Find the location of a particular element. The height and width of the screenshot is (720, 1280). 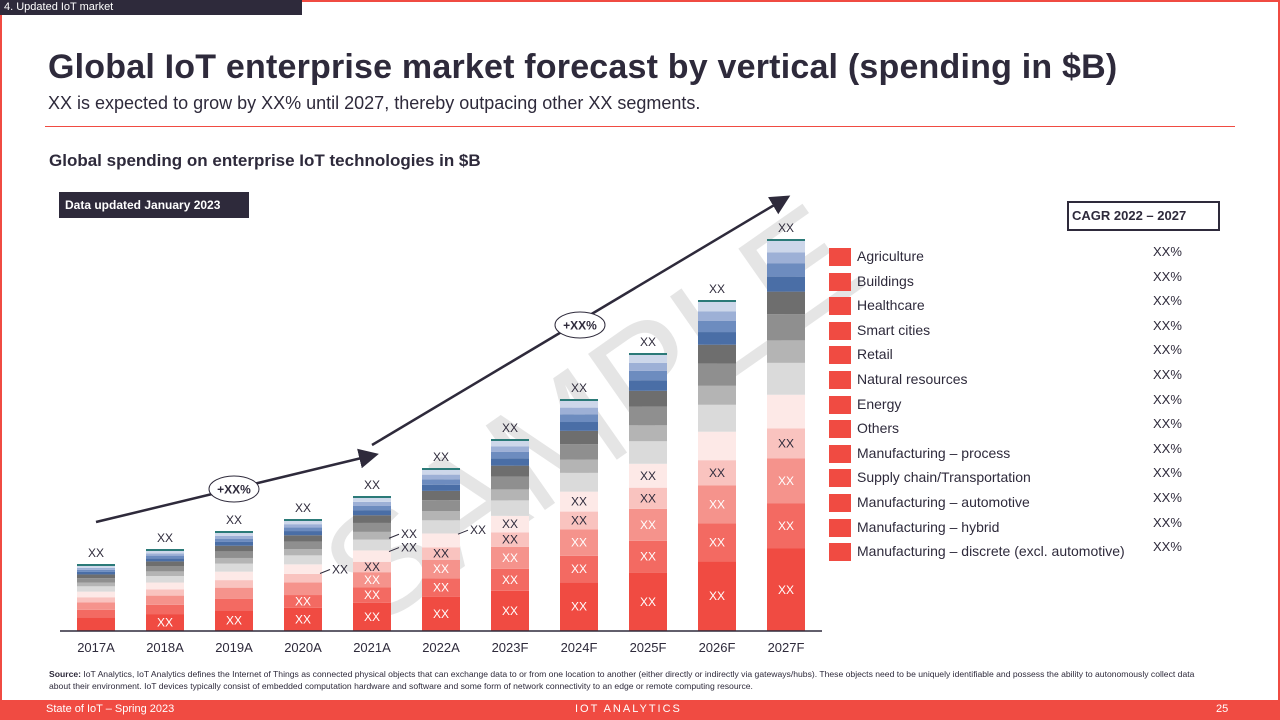

x-tick-label: 2023F is located at coordinates (510, 647).